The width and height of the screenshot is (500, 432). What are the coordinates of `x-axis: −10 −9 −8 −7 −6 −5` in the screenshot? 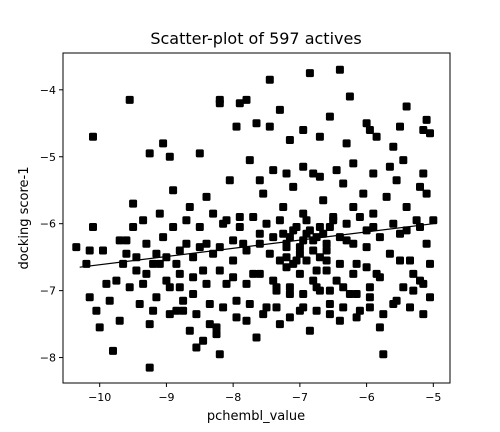 It's located at (264, 393).